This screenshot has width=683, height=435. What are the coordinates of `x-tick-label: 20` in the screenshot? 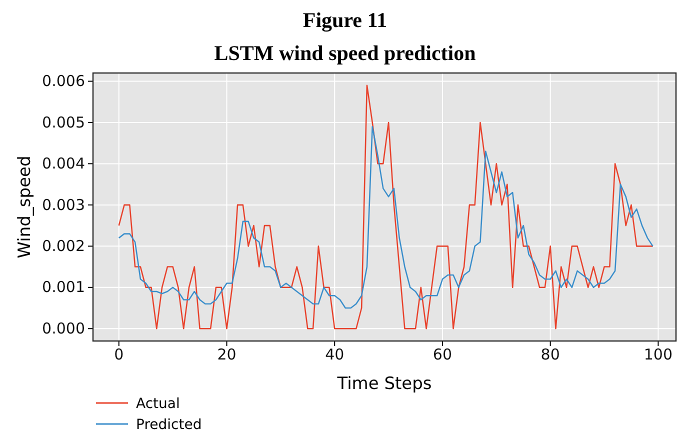 It's located at (226, 355).